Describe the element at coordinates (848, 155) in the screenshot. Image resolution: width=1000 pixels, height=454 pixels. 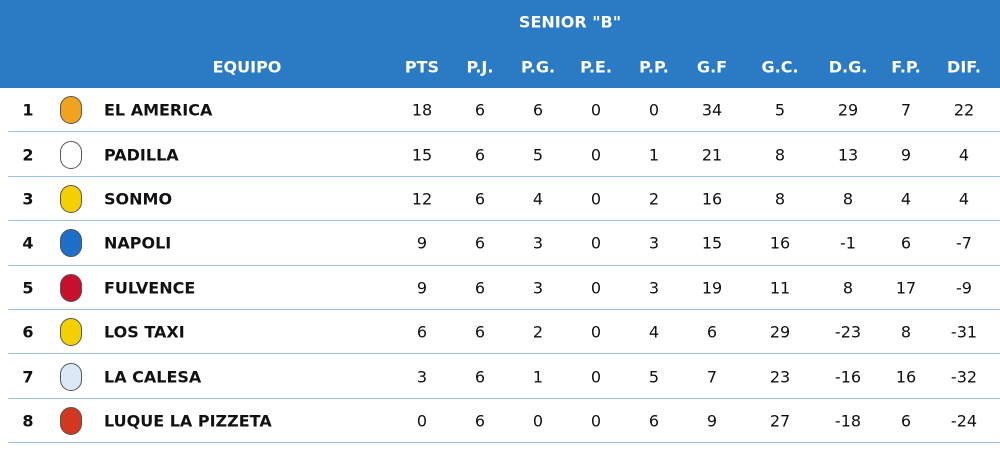
I see `stat-cell: 13` at that location.